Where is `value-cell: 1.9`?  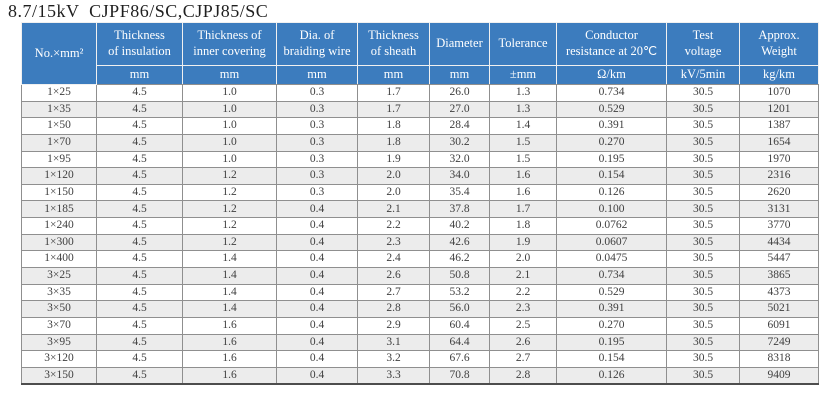
value-cell: 1.9 is located at coordinates (523, 242).